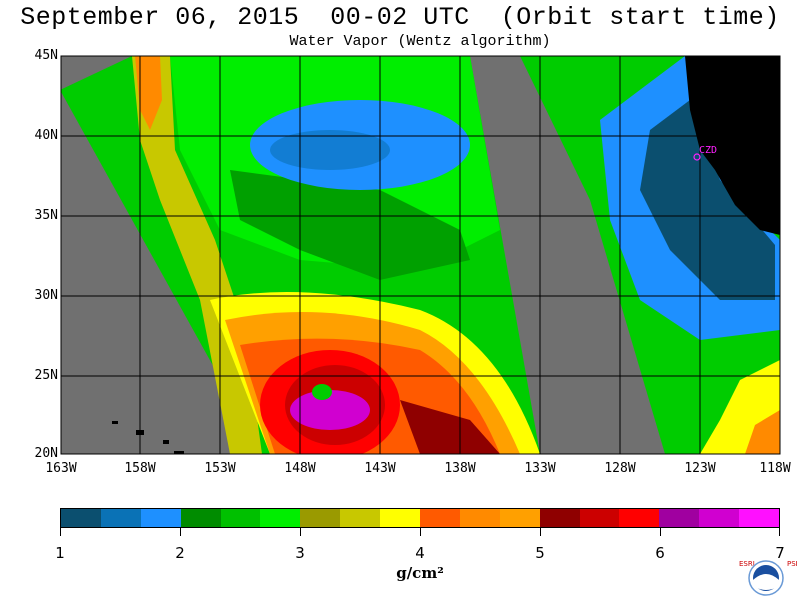 The width and height of the screenshot is (800, 600). Describe the element at coordinates (450, 427) in the screenshot. I see `southeast-dark-red` at that location.